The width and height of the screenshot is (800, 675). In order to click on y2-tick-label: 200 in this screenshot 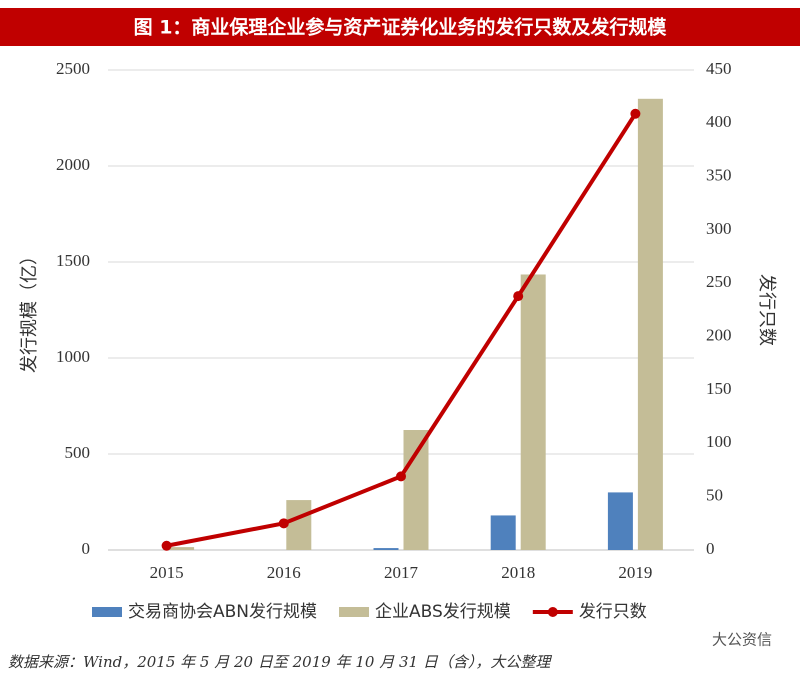, I will do `click(719, 335)`.